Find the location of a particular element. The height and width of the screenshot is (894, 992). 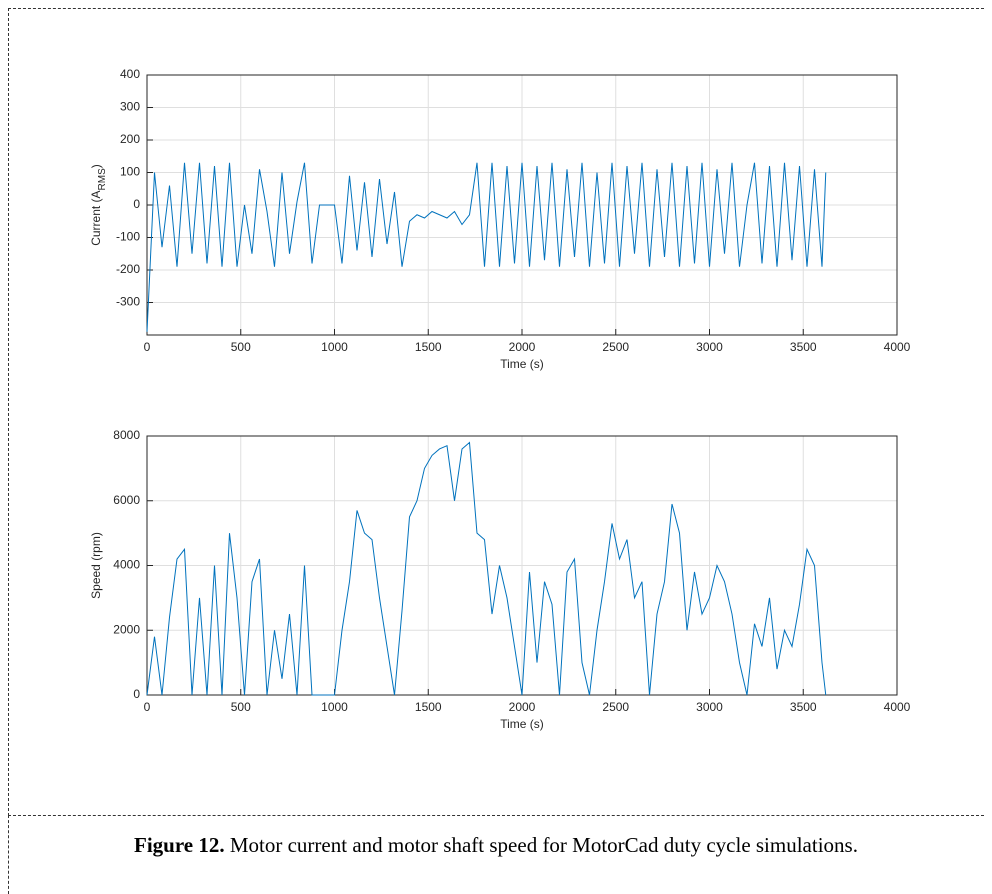

y-axis-label: Speed (rpm) is located at coordinates (96, 565).